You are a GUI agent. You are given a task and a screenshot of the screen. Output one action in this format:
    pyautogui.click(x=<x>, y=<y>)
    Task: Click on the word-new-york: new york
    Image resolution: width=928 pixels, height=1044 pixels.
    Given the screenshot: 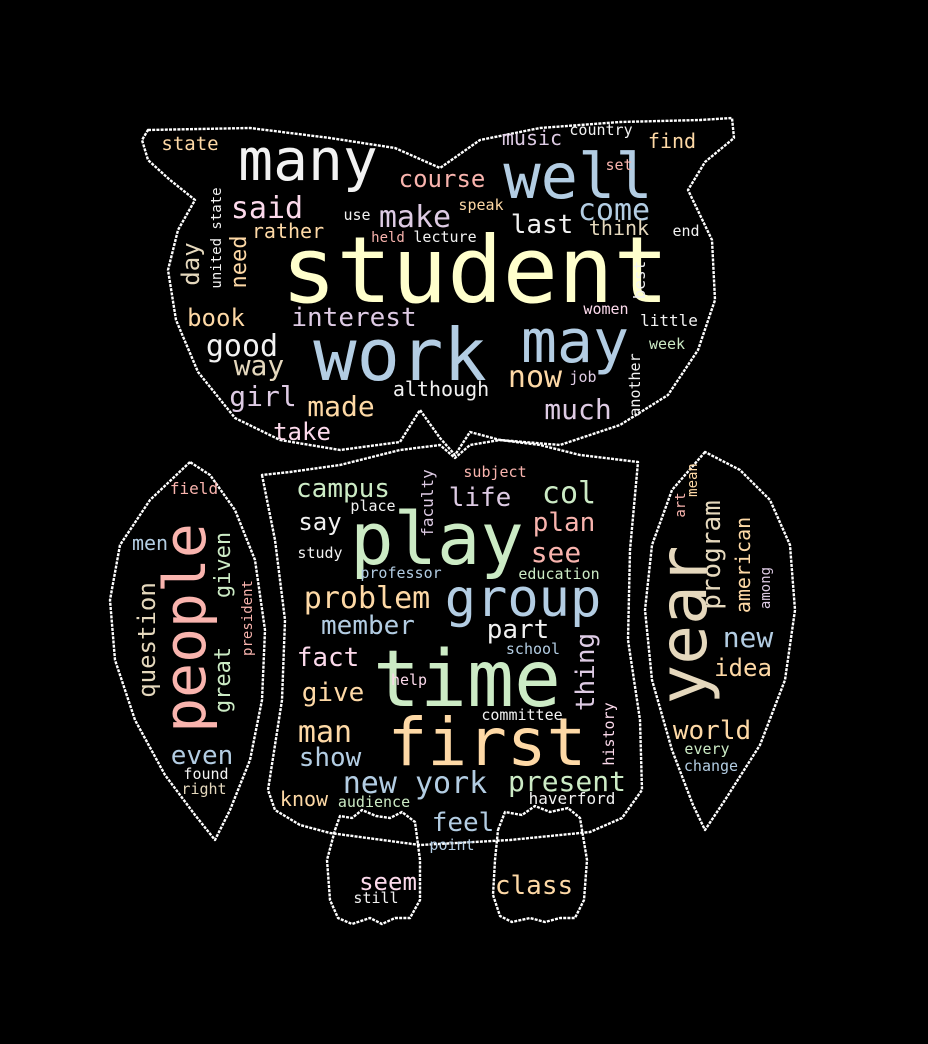 What is the action you would take?
    pyautogui.click(x=415, y=783)
    